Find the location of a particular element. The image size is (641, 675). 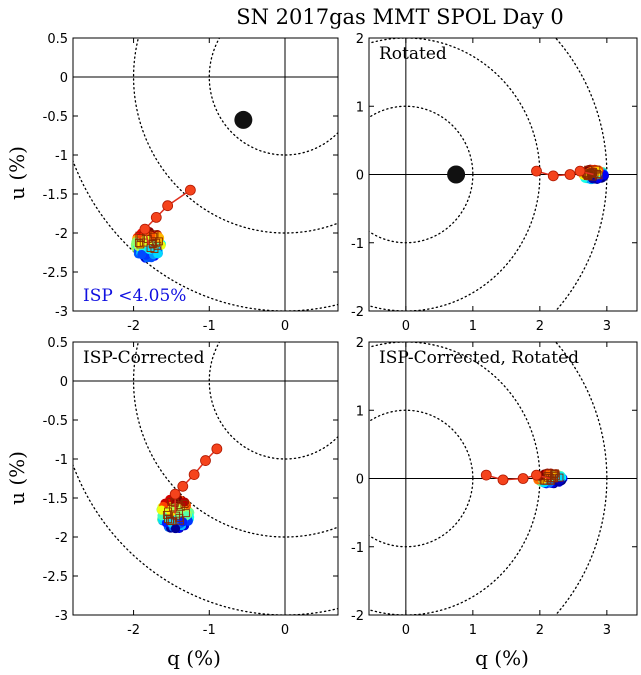

y-axis-label-bottom: u (%) is located at coordinates (17, 478).